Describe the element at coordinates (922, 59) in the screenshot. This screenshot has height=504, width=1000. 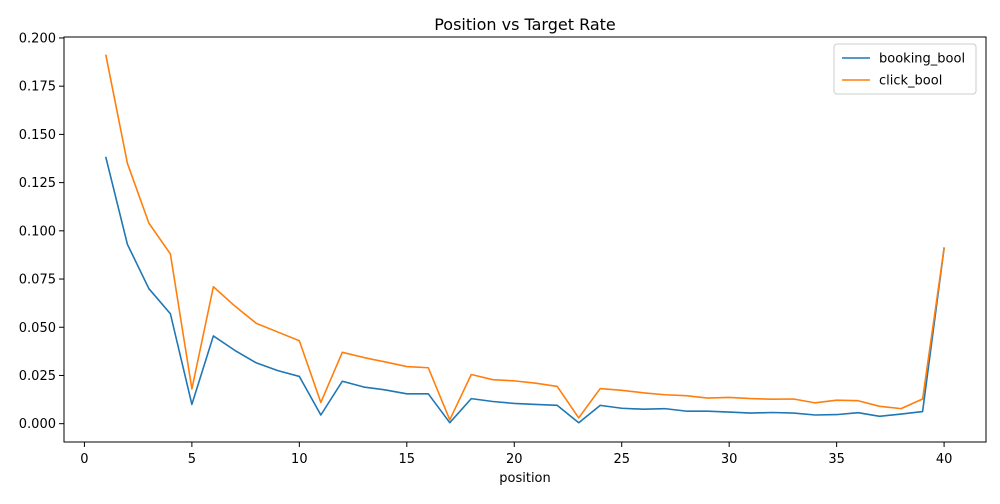
I see `legend-label-booking_bool: booking_bool` at that location.